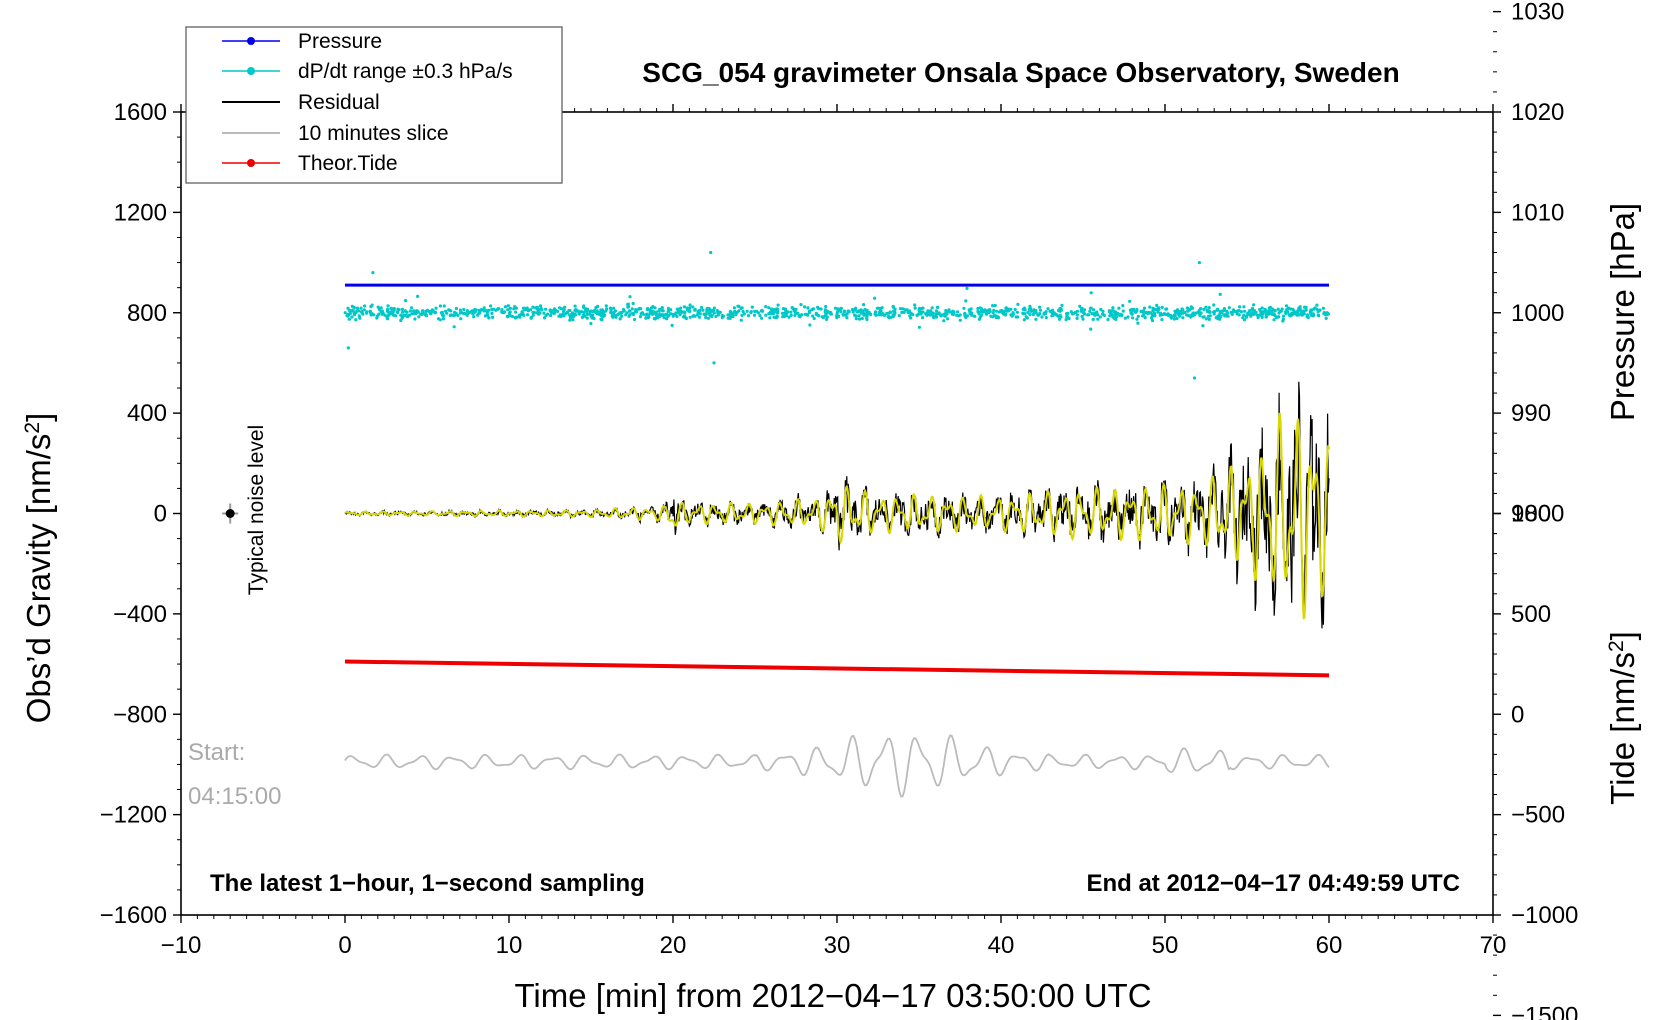  I want to click on x-tick-label: 30, so click(837, 945).